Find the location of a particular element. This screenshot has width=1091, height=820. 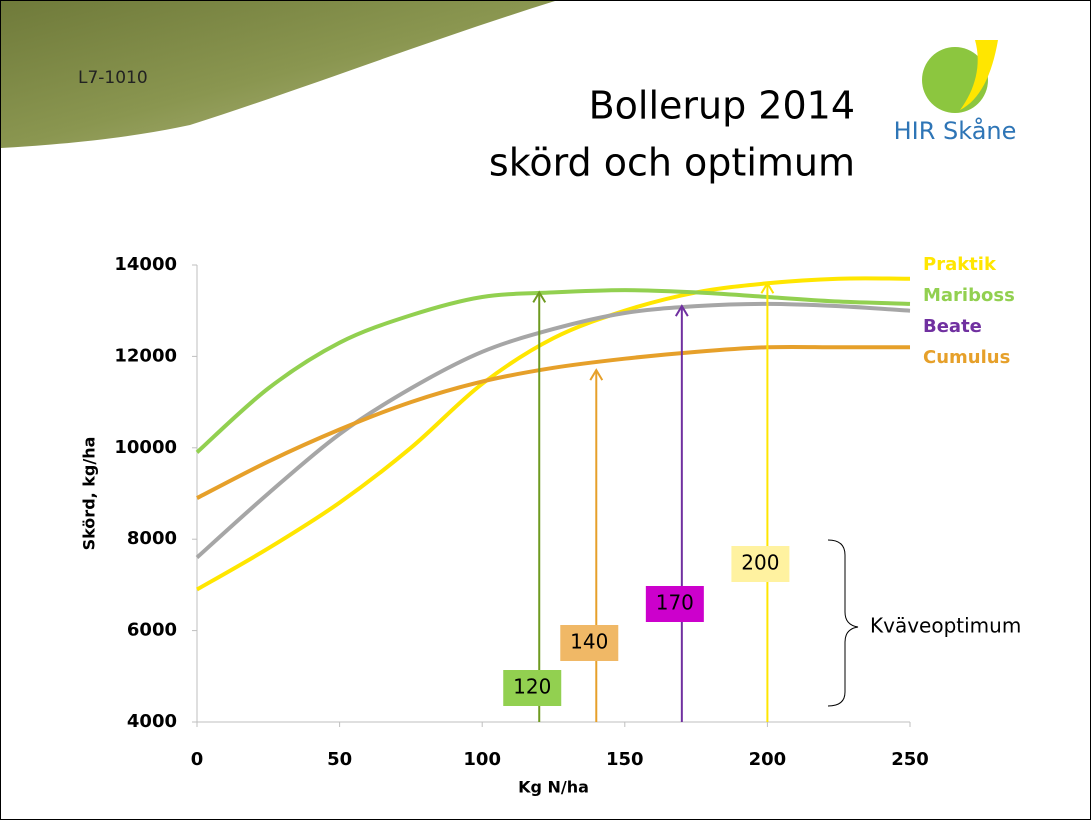

optimum-label: 140 is located at coordinates (589, 642).